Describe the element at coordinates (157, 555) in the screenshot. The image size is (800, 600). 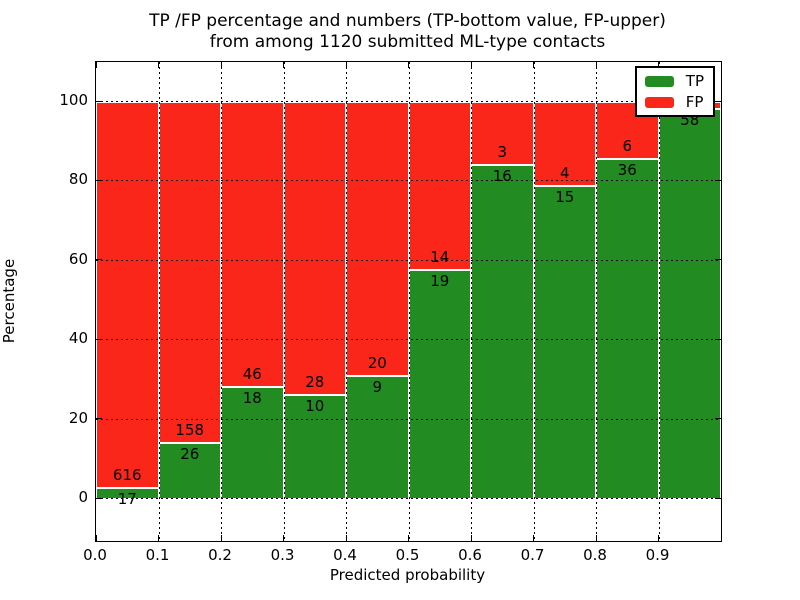
I see `x-tick-label: 0.1` at that location.